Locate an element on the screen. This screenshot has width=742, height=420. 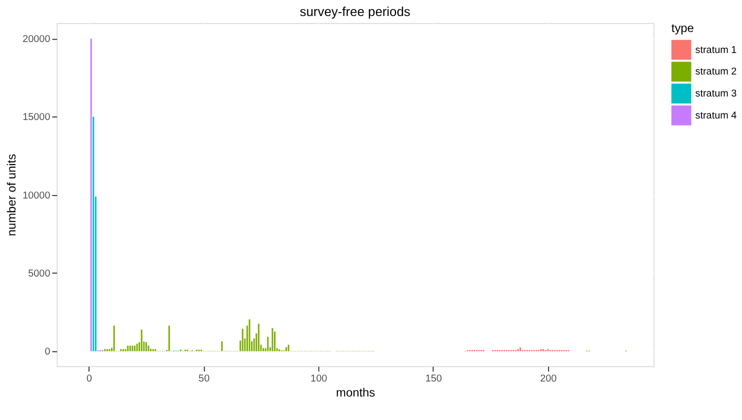
x-tick-label: 0 is located at coordinates (89, 379).